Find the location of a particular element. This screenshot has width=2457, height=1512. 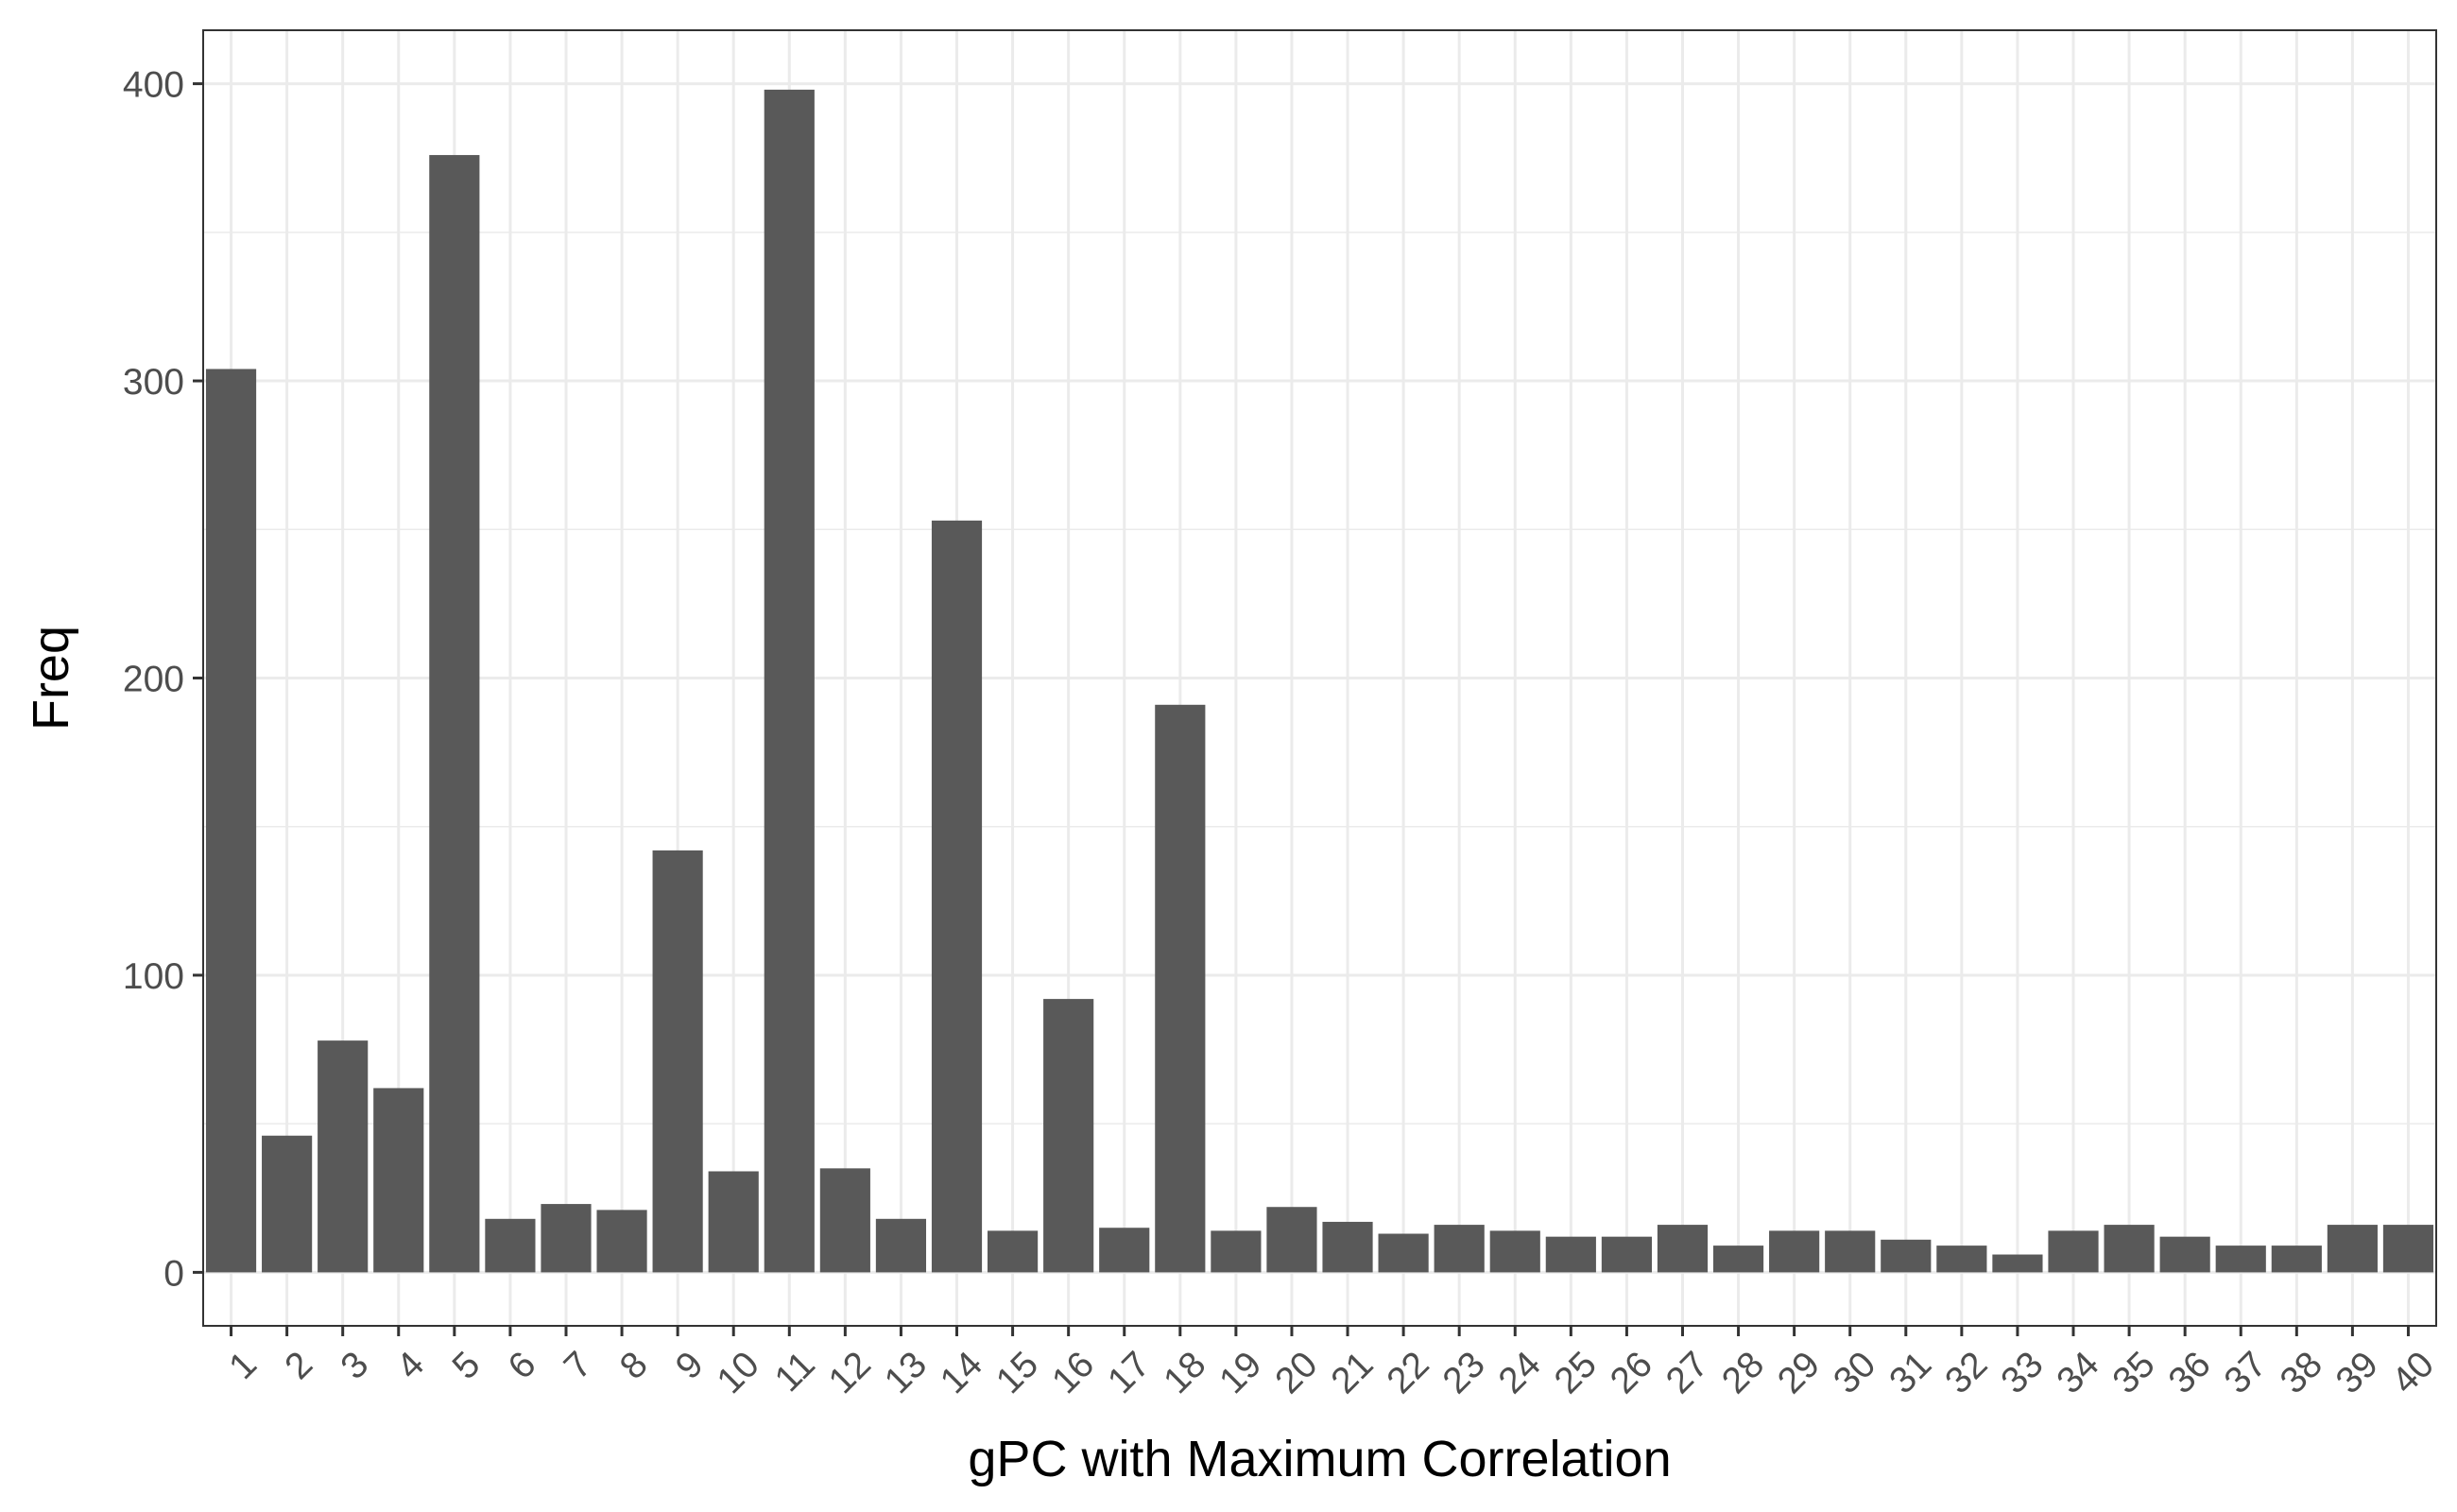

y-tick-label: 100 is located at coordinates (153, 976).